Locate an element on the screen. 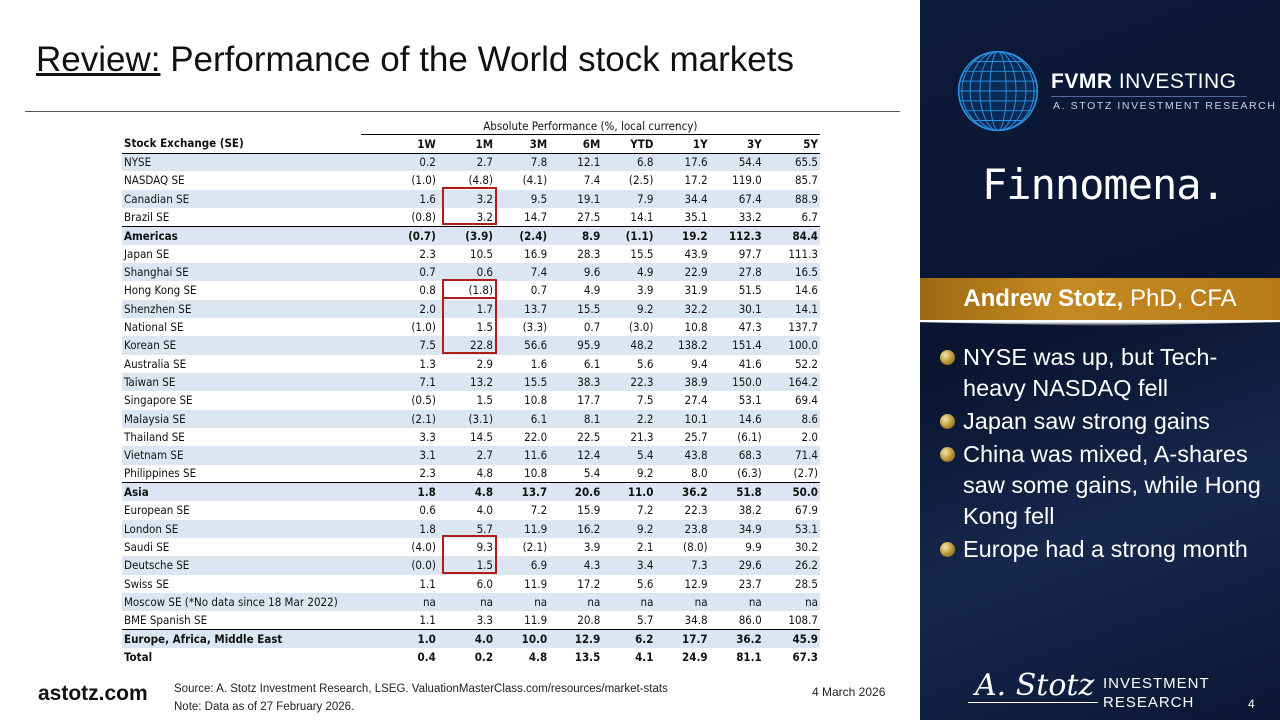 Image resolution: width=1280 pixels, height=720 pixels. performance-value: 34.4 is located at coordinates (682, 198).